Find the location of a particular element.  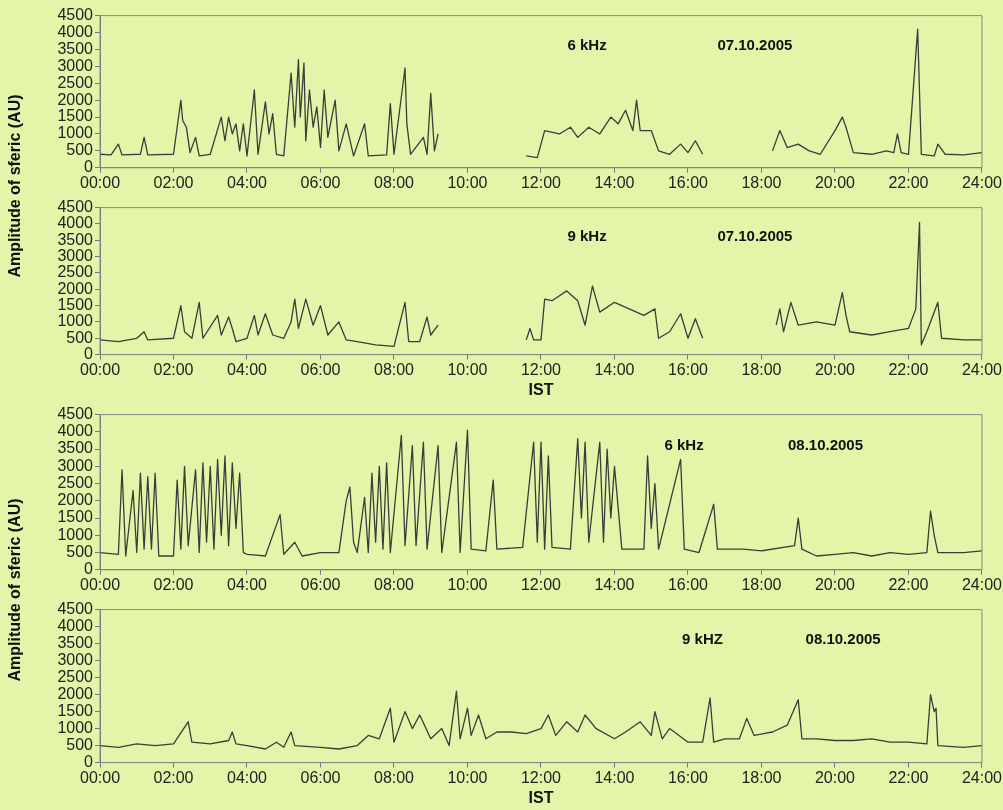

annotation: 9 kHZ is located at coordinates (702, 639).